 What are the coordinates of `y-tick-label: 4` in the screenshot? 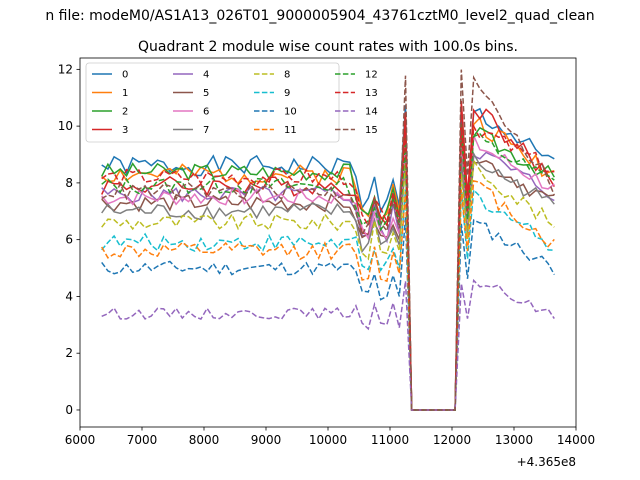 It's located at (69, 296).